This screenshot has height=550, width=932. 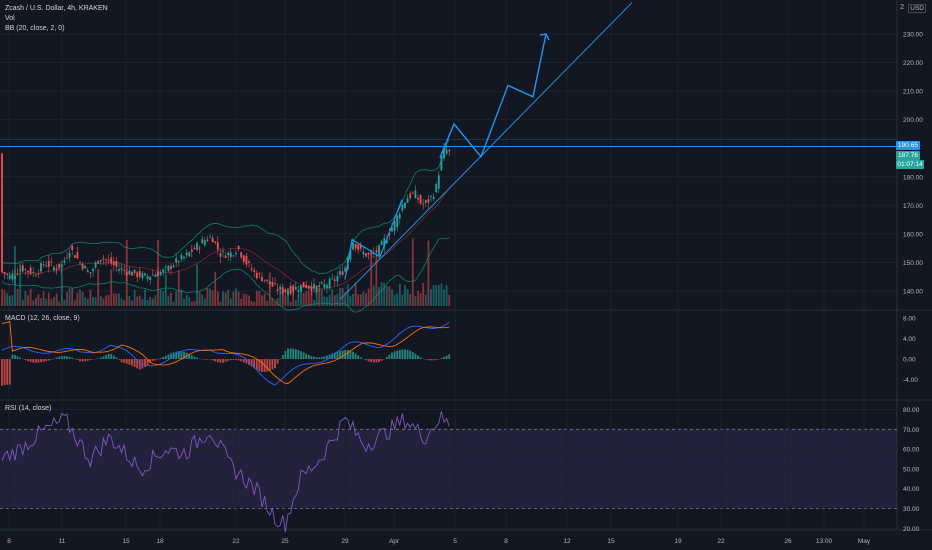 I want to click on macd-tick-label: -4.00, so click(x=910, y=380).